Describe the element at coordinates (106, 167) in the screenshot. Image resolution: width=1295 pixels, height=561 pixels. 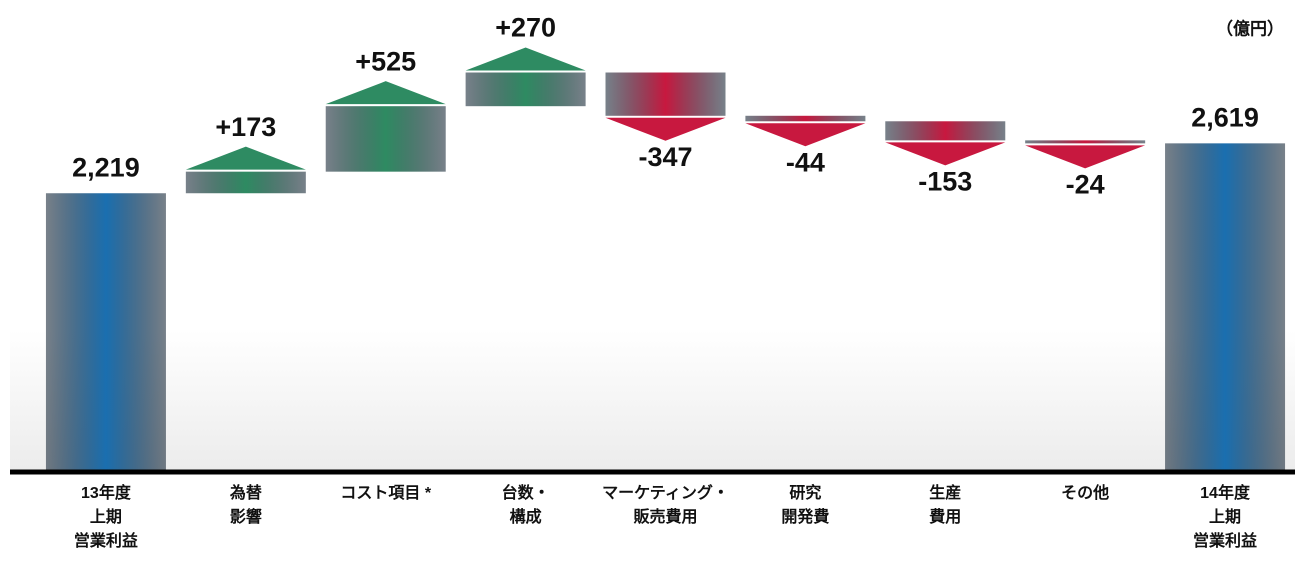
I see `value-label: 2,219` at that location.